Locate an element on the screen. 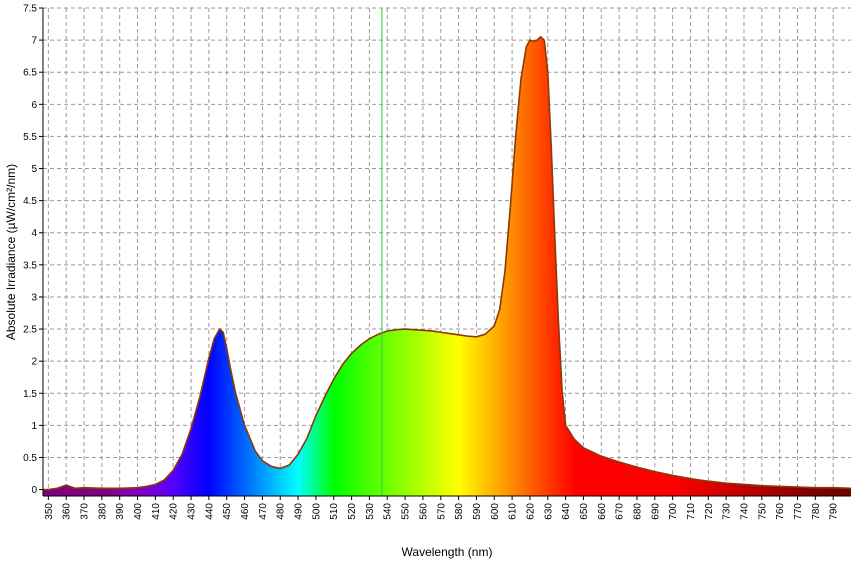  y-tick-label: 5.5 is located at coordinates (30, 137).